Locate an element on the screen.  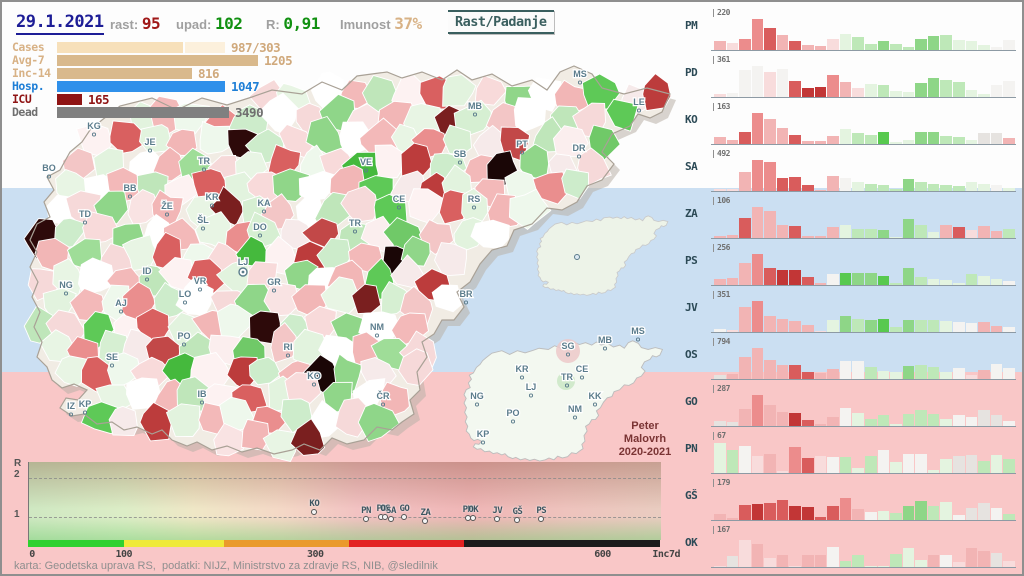
inset-region-label: KR is located at coordinates (522, 369).